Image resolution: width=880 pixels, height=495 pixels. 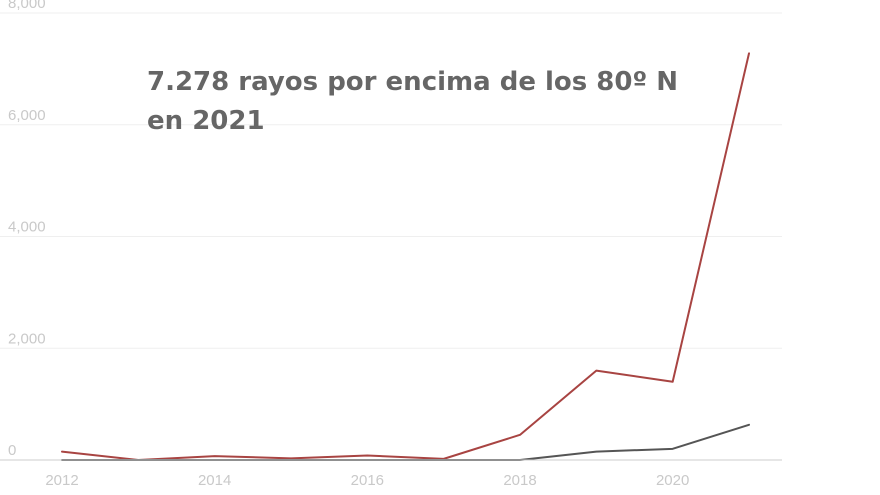 I want to click on y-axis-ticks: 0 2,000 4,000 6,000 8,000, so click(x=27, y=229).